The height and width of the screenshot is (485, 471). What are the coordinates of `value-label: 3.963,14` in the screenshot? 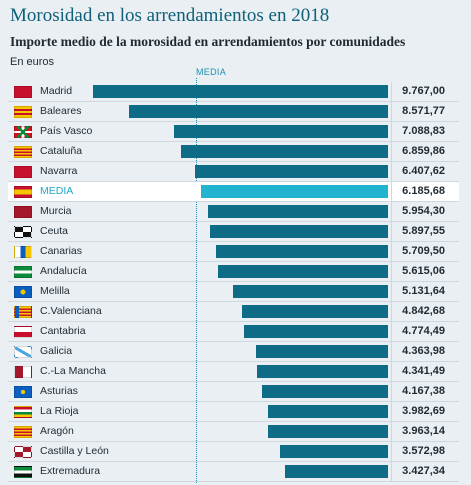 It's located at (423, 431).